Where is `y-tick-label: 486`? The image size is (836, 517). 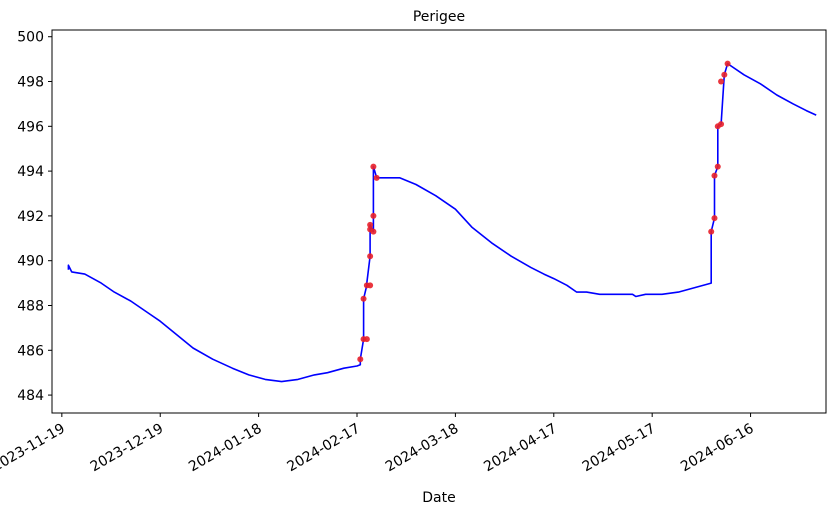 y-tick-label: 486 is located at coordinates (30, 351).